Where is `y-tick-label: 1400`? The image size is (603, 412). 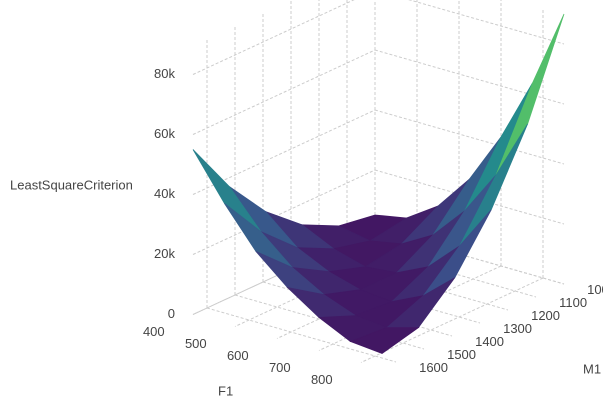 y-tick-label: 1400 is located at coordinates (489, 341).